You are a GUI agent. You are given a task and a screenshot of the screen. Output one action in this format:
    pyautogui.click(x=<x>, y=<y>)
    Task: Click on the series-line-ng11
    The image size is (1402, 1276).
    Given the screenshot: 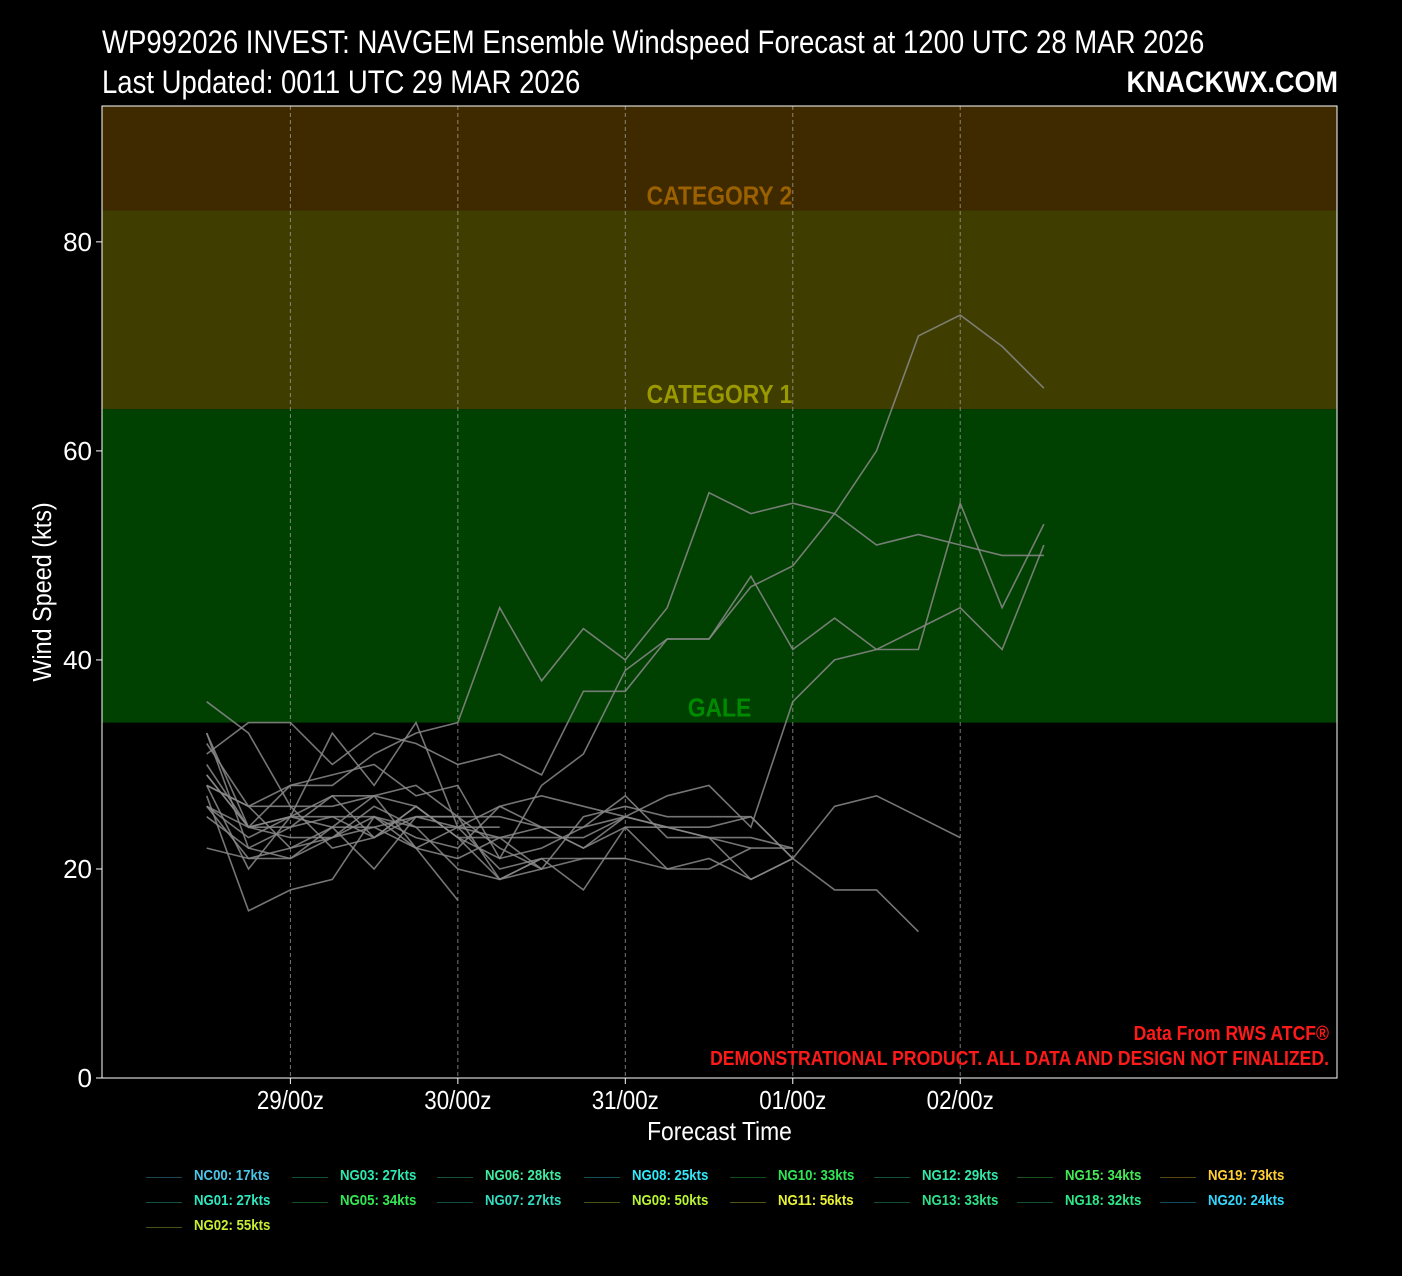 What is the action you would take?
    pyautogui.click(x=625, y=649)
    